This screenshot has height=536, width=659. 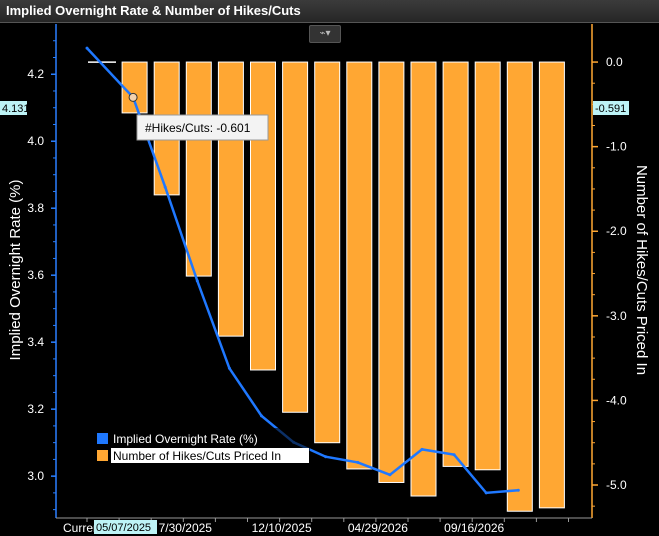 What do you see at coordinates (15, 270) in the screenshot?
I see `left-axis-label: Implied Overnight Rate (%)` at bounding box center [15, 270].